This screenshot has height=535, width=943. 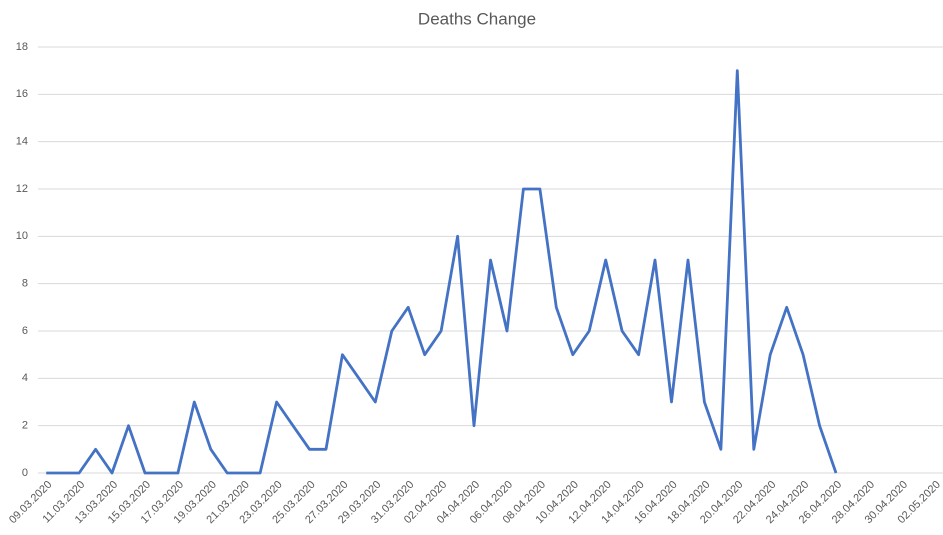 I want to click on chart-title: Deaths Change, so click(x=477, y=18).